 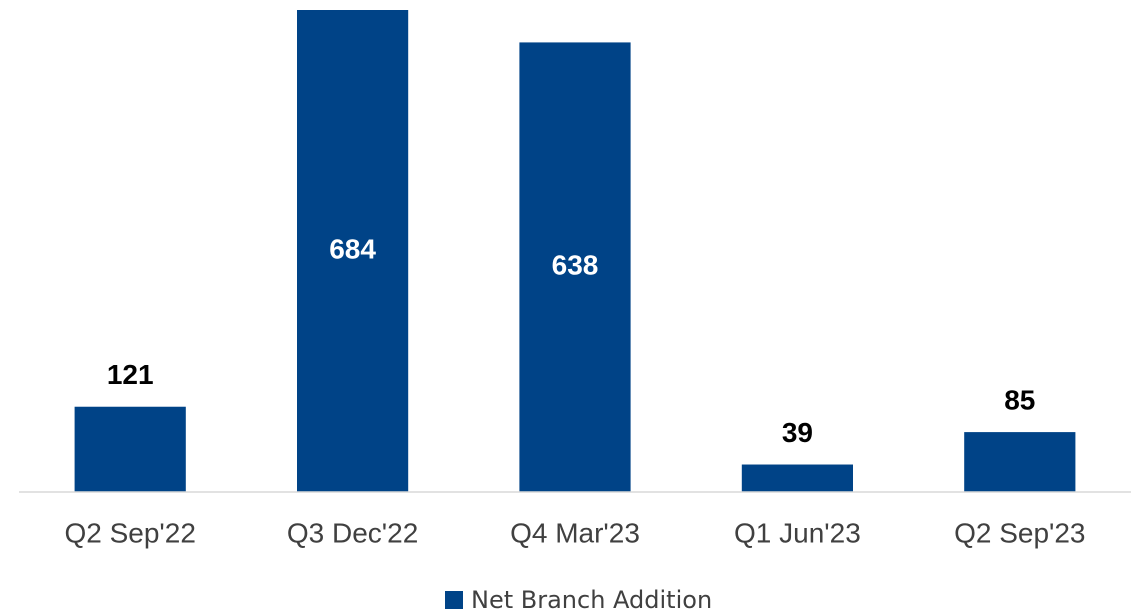 I want to click on legend-label: Net Branch Addition, so click(x=591, y=600).